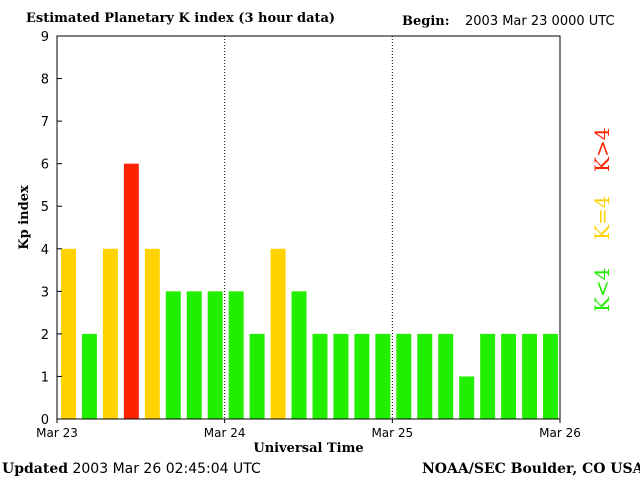 The width and height of the screenshot is (640, 480). Describe the element at coordinates (45, 420) in the screenshot. I see `y-tick-label-0: 0` at that location.